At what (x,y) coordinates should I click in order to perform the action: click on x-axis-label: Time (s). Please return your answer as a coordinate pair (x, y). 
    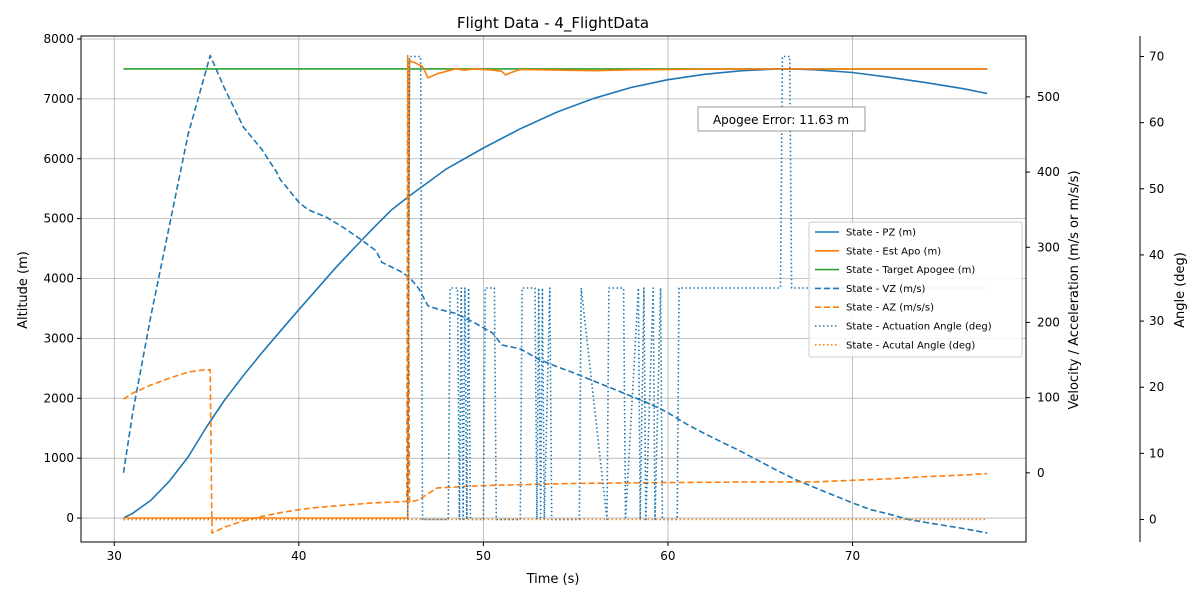
    Looking at the image, I should click on (553, 579).